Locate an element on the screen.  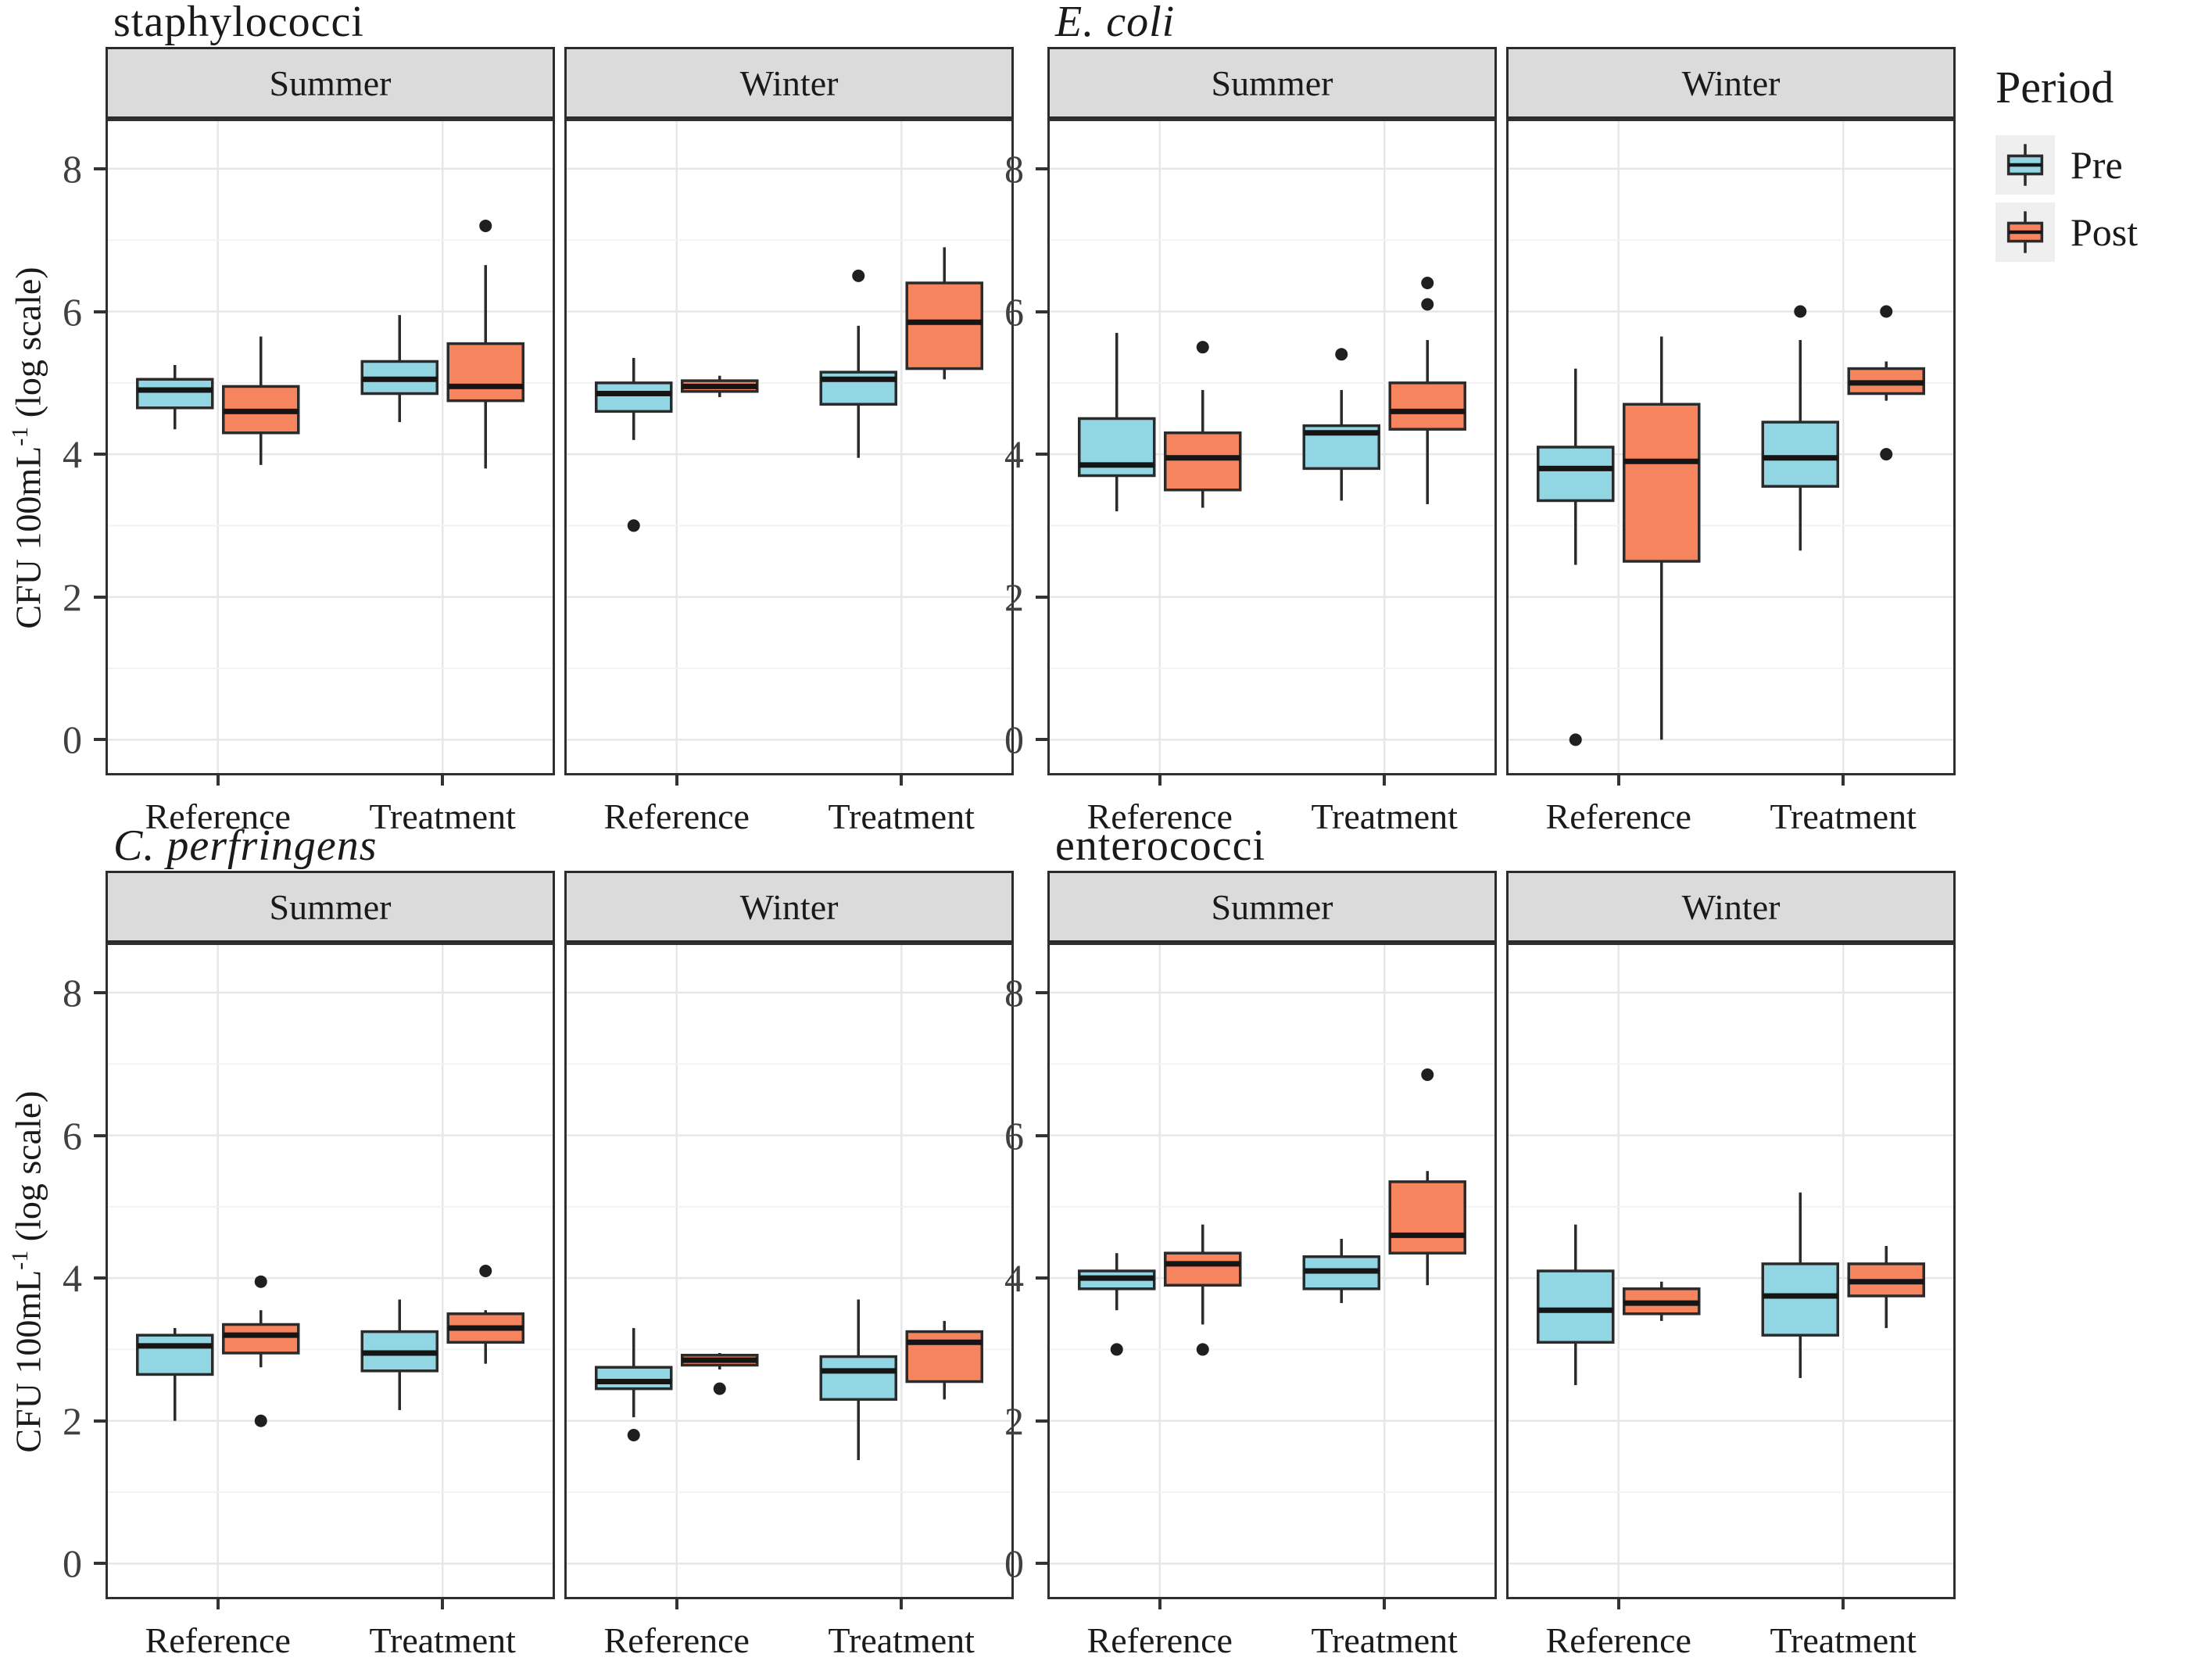
subplot-title: E. coli is located at coordinates (1115, 23).